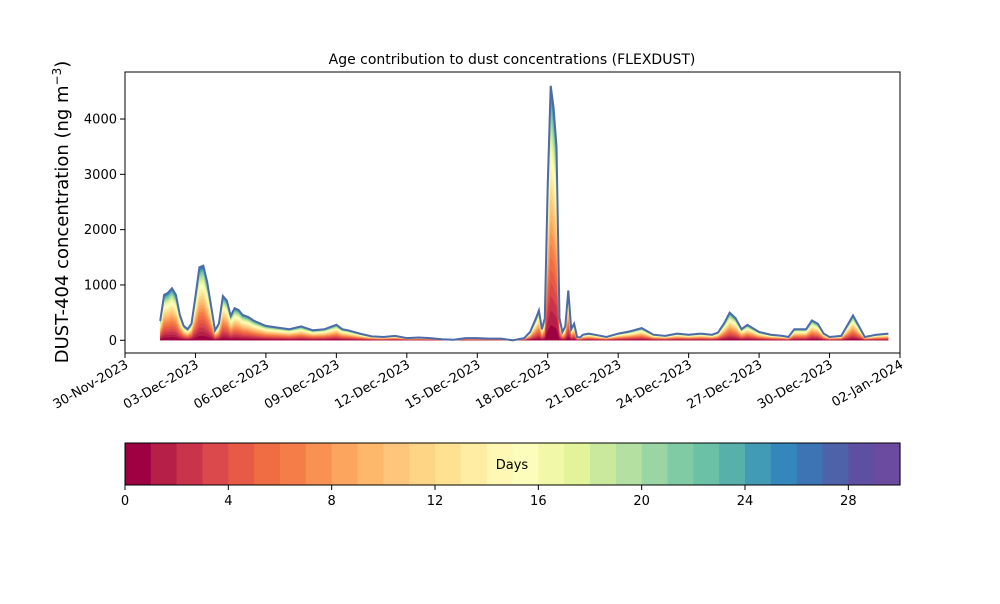 The height and width of the screenshot is (604, 1000). I want to click on y-axis-label-text: DUST-404 concentration (ng m, so click(62, 224).